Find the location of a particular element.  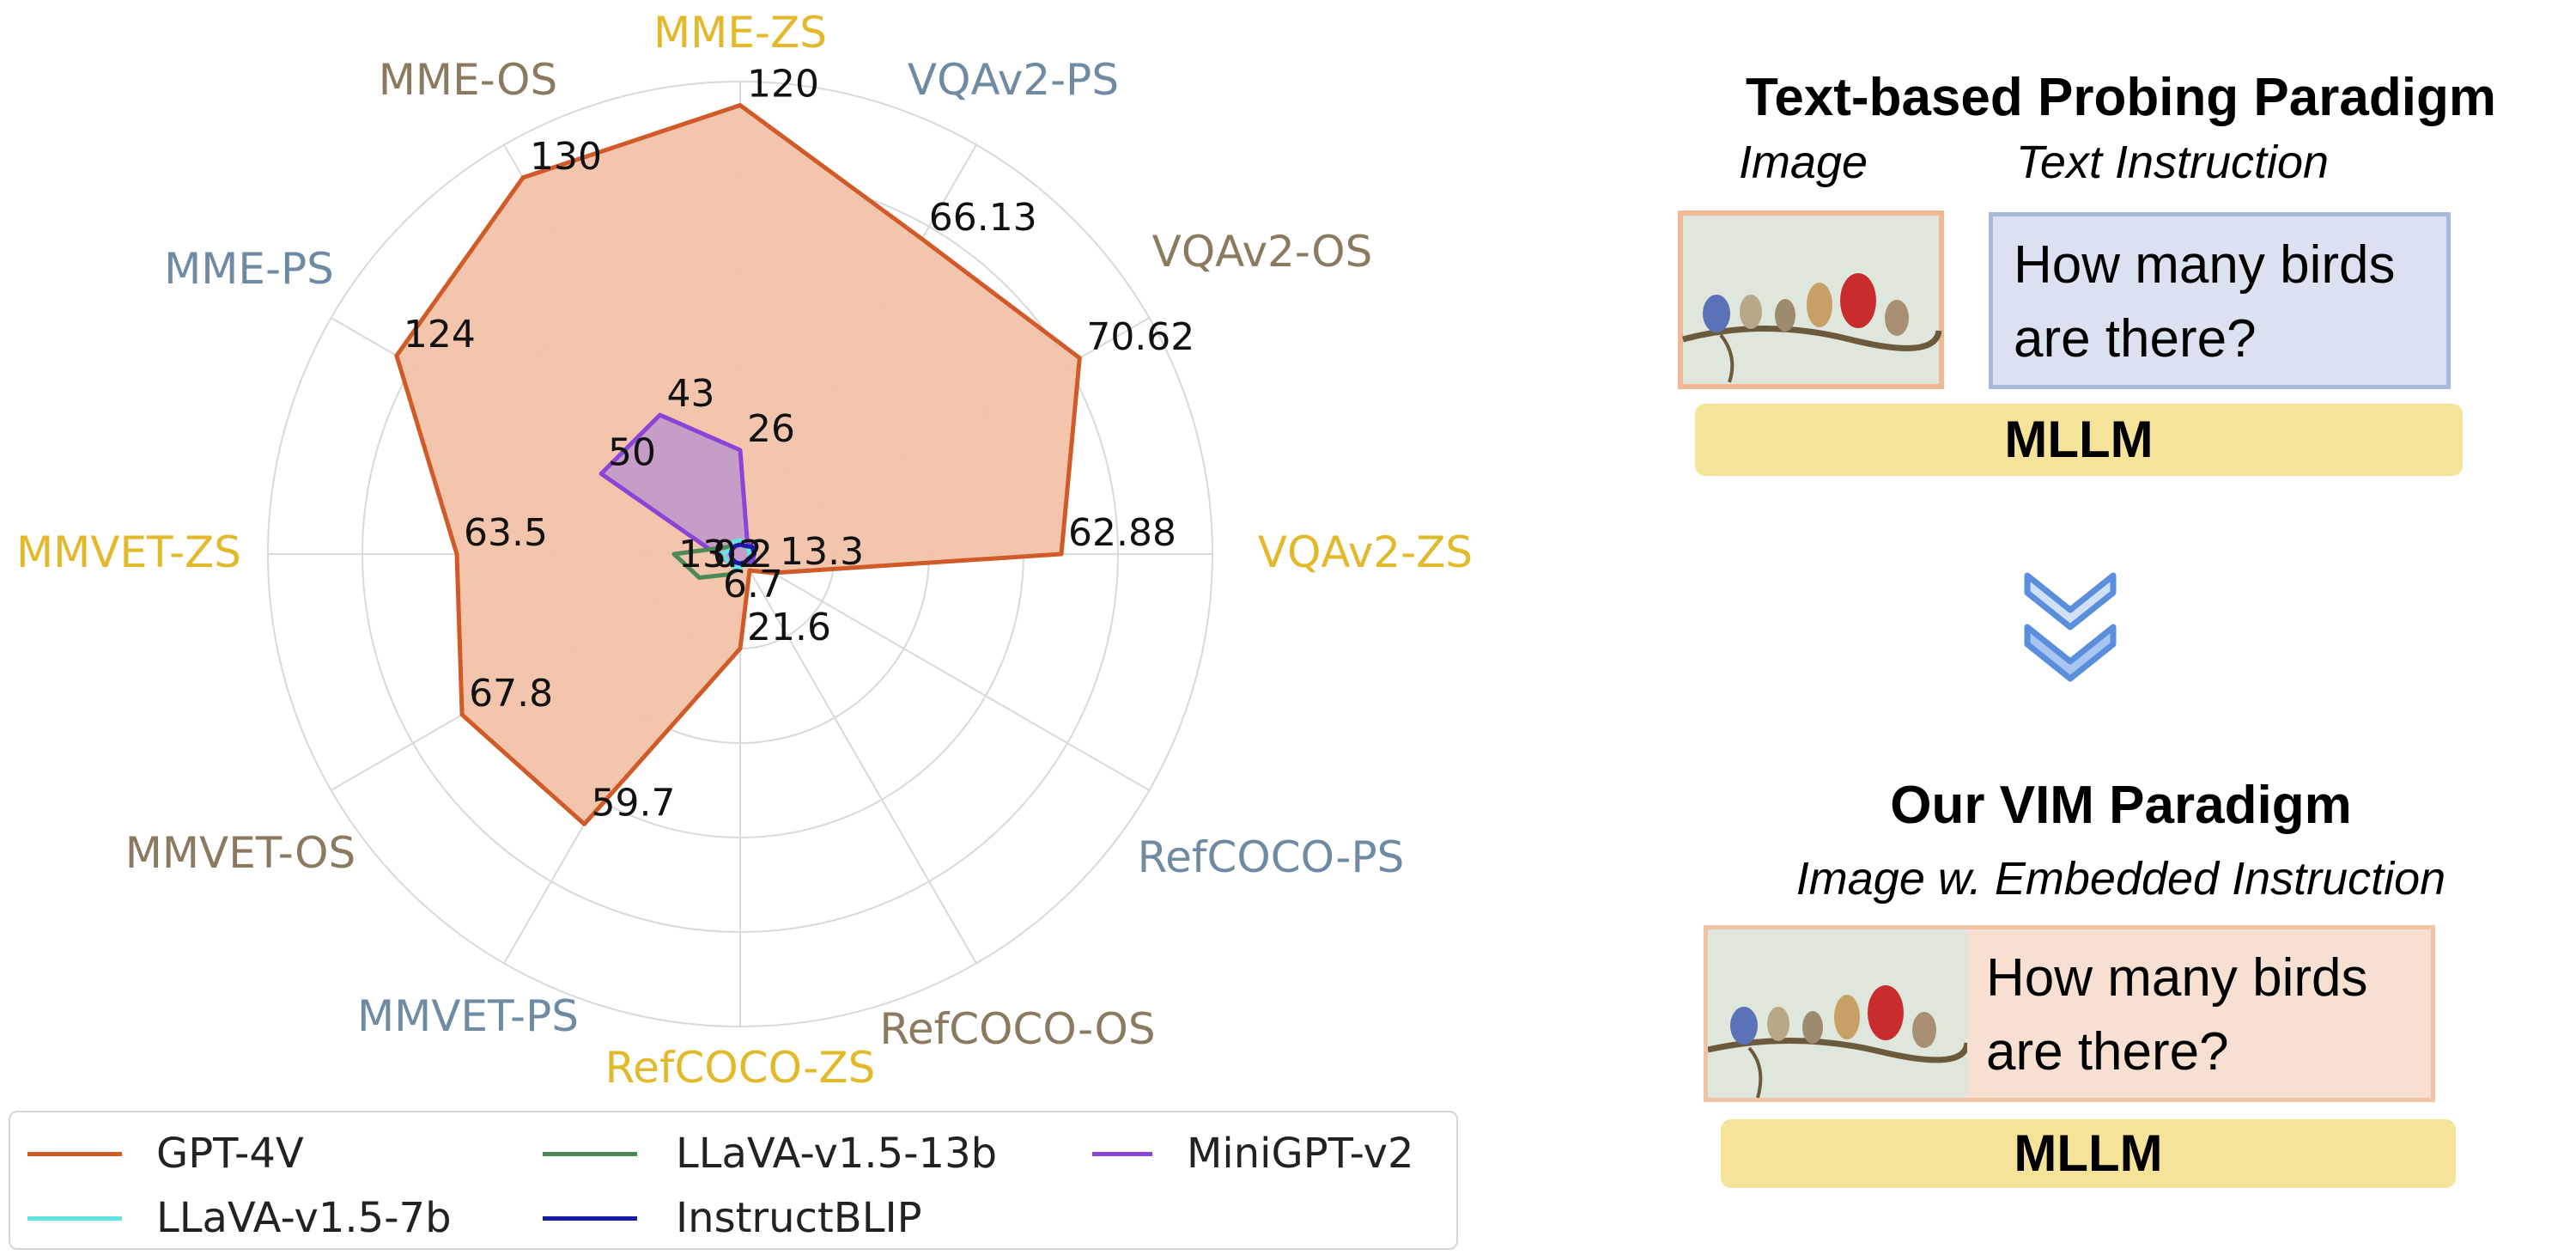

axis-label-refcoco-zs: RefCOCO-ZS is located at coordinates (740, 1068).